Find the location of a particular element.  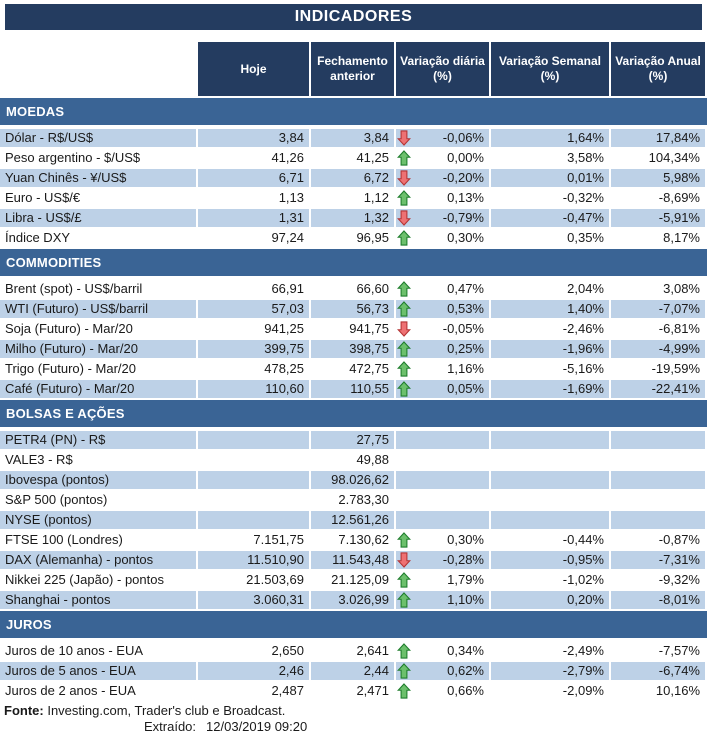

cell-variacao-semanal: -2,46% is located at coordinates (583, 328).